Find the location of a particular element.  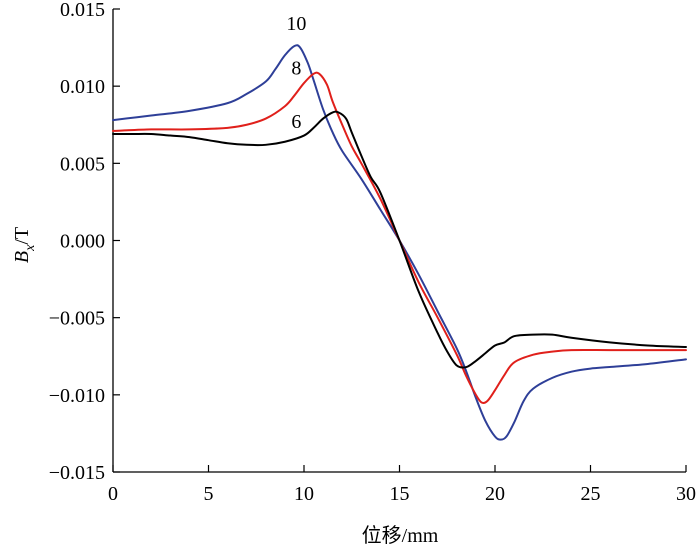

curve-label-10: 10 is located at coordinates (296, 24).